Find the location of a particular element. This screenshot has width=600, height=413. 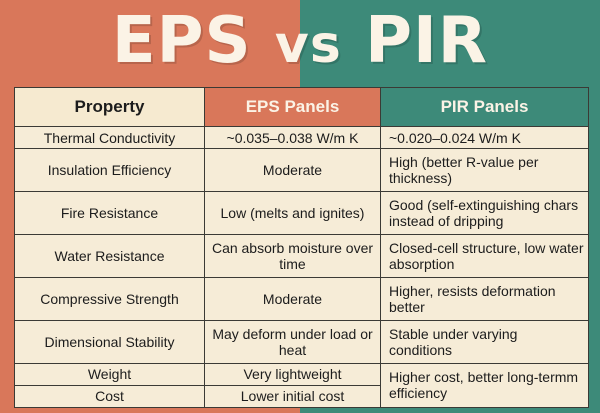

property-cell: Cost is located at coordinates (109, 396).